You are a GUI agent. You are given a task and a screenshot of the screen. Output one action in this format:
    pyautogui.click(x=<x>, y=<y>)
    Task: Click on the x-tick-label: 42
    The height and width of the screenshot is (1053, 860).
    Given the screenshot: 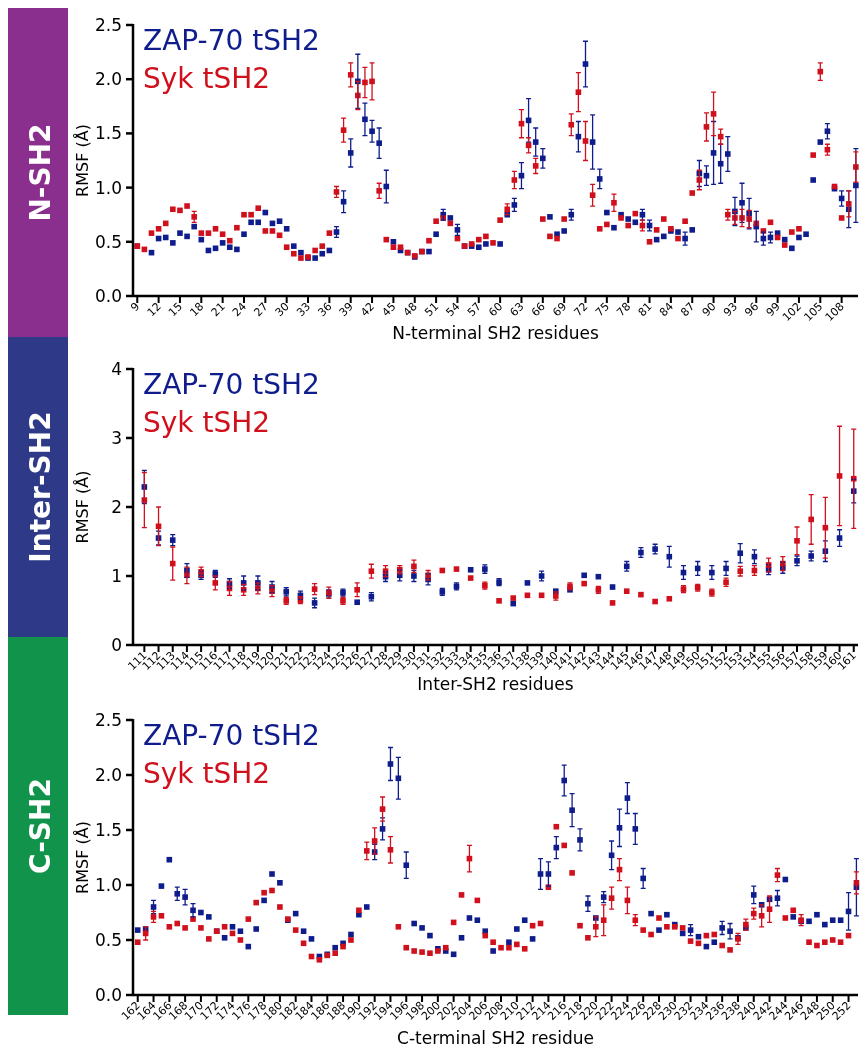 What is the action you would take?
    pyautogui.click(x=368, y=309)
    